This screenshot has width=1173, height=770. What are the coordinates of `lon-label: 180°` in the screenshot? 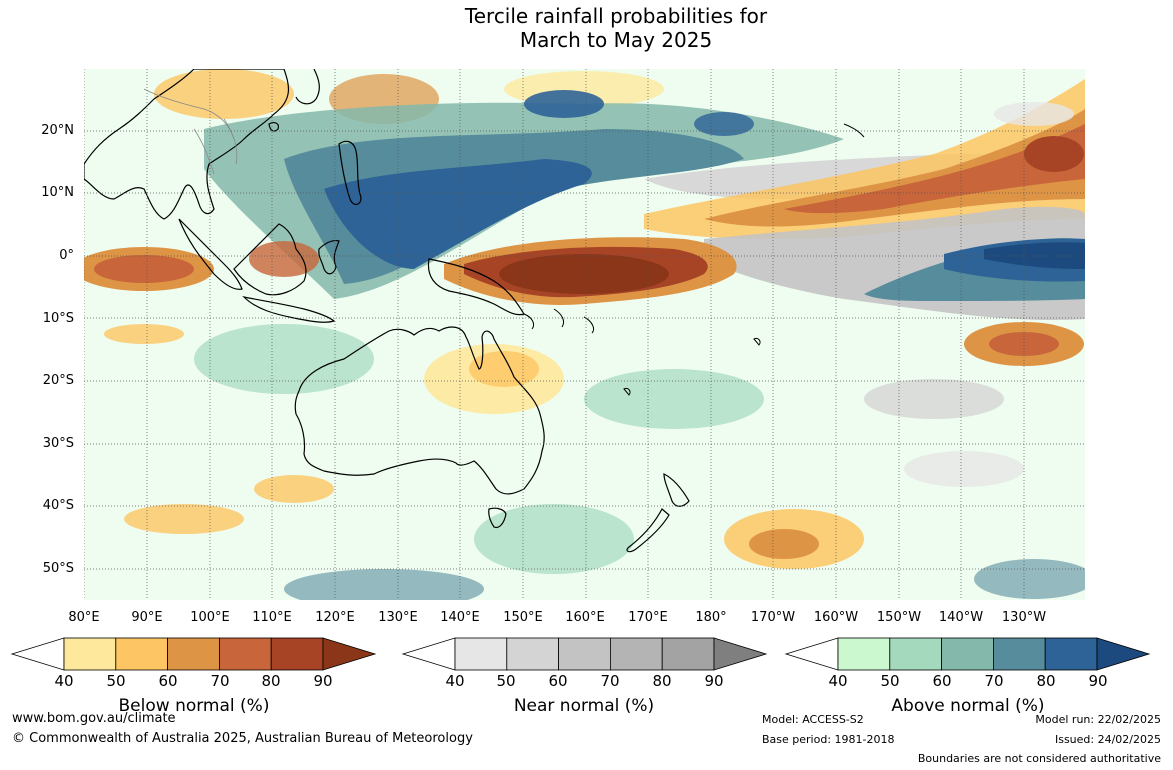 It's located at (711, 617).